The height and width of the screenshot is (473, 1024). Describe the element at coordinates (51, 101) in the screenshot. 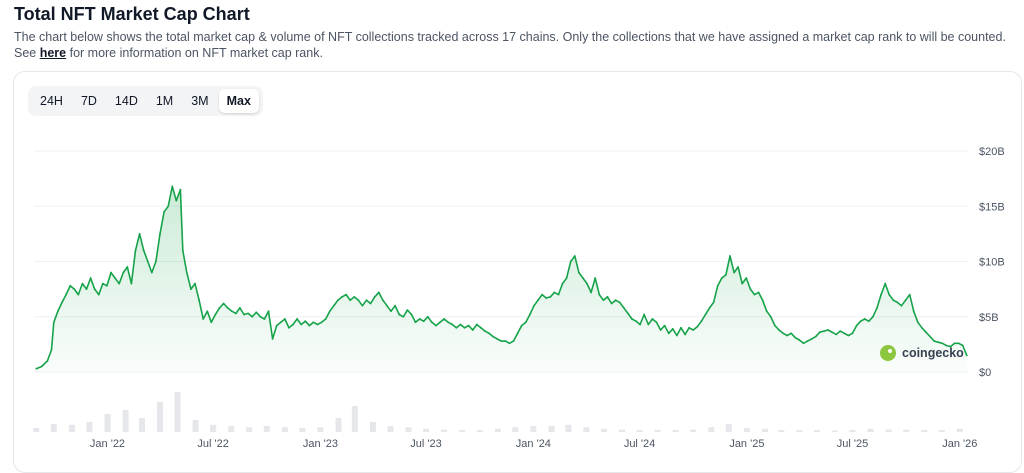

I see `tab-24h: 24H` at that location.